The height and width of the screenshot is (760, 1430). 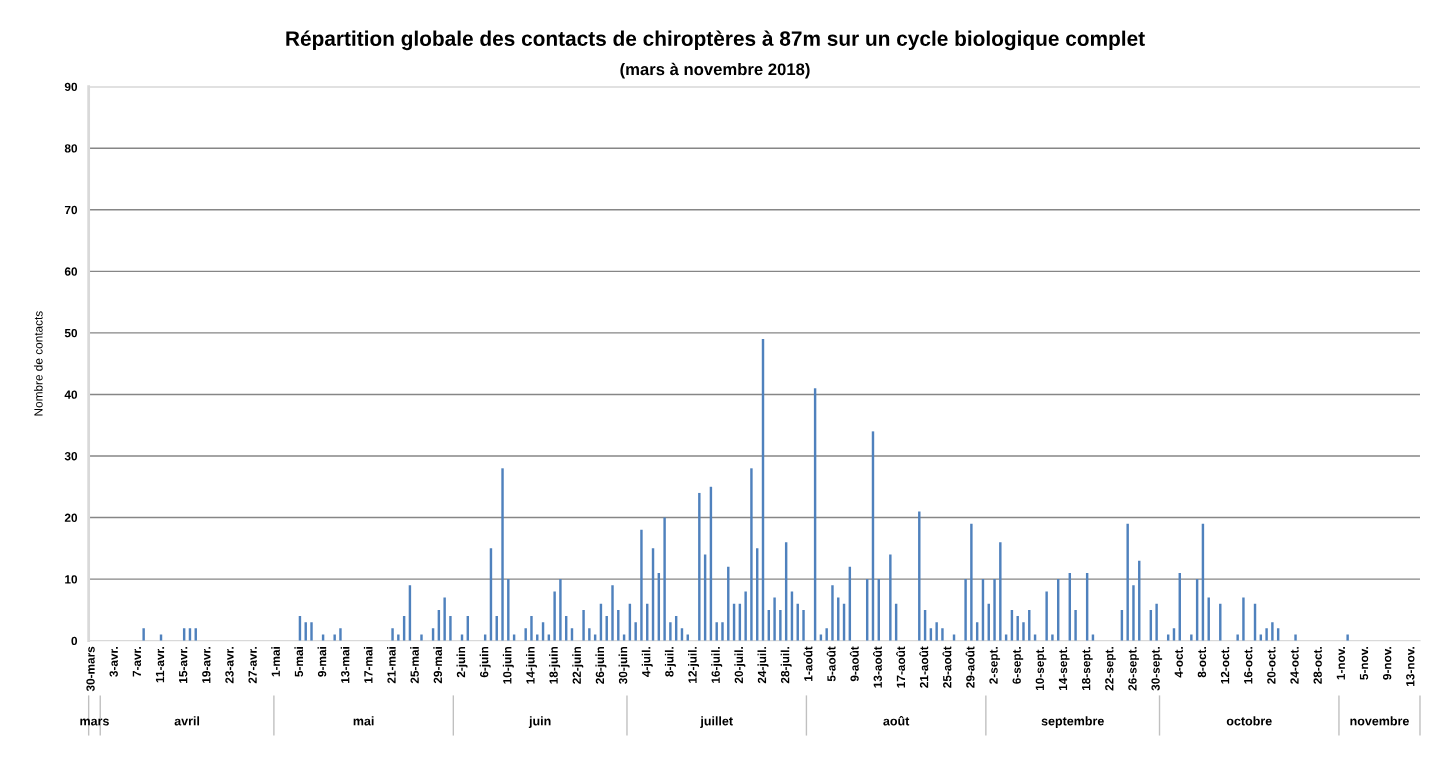 What do you see at coordinates (71, 517) in the screenshot?
I see `y-tick-label: 20` at bounding box center [71, 517].